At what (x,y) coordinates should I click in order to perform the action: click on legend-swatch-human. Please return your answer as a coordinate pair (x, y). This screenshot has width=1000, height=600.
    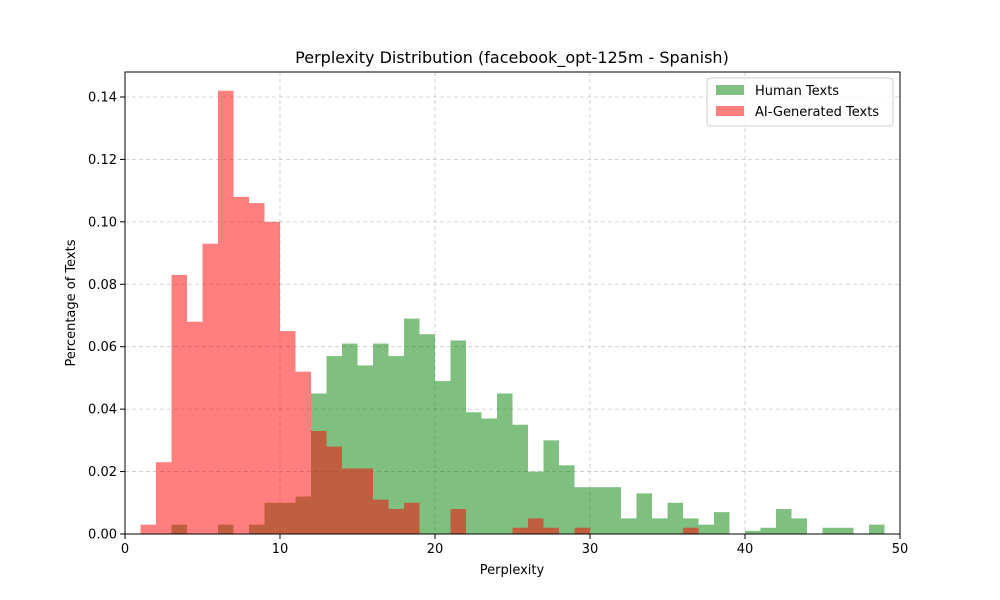
    Looking at the image, I should click on (730, 90).